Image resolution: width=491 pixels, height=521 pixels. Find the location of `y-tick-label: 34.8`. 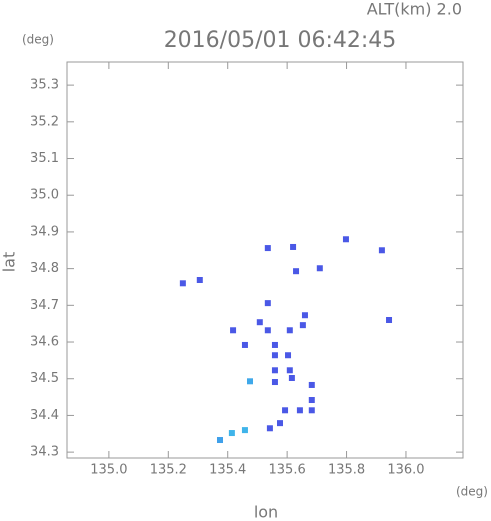

y-tick-label: 34.8 is located at coordinates (44, 268).